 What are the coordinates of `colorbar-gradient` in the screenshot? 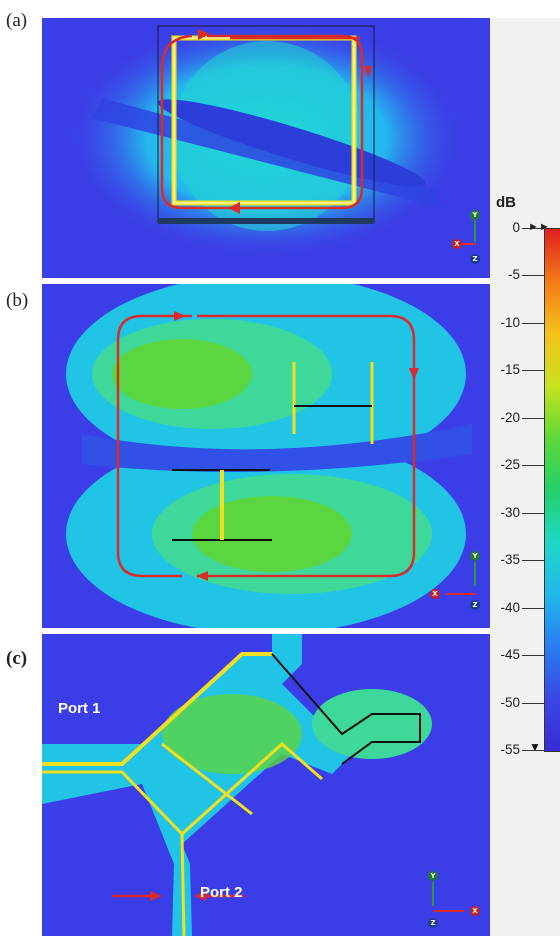 It's located at (552, 490).